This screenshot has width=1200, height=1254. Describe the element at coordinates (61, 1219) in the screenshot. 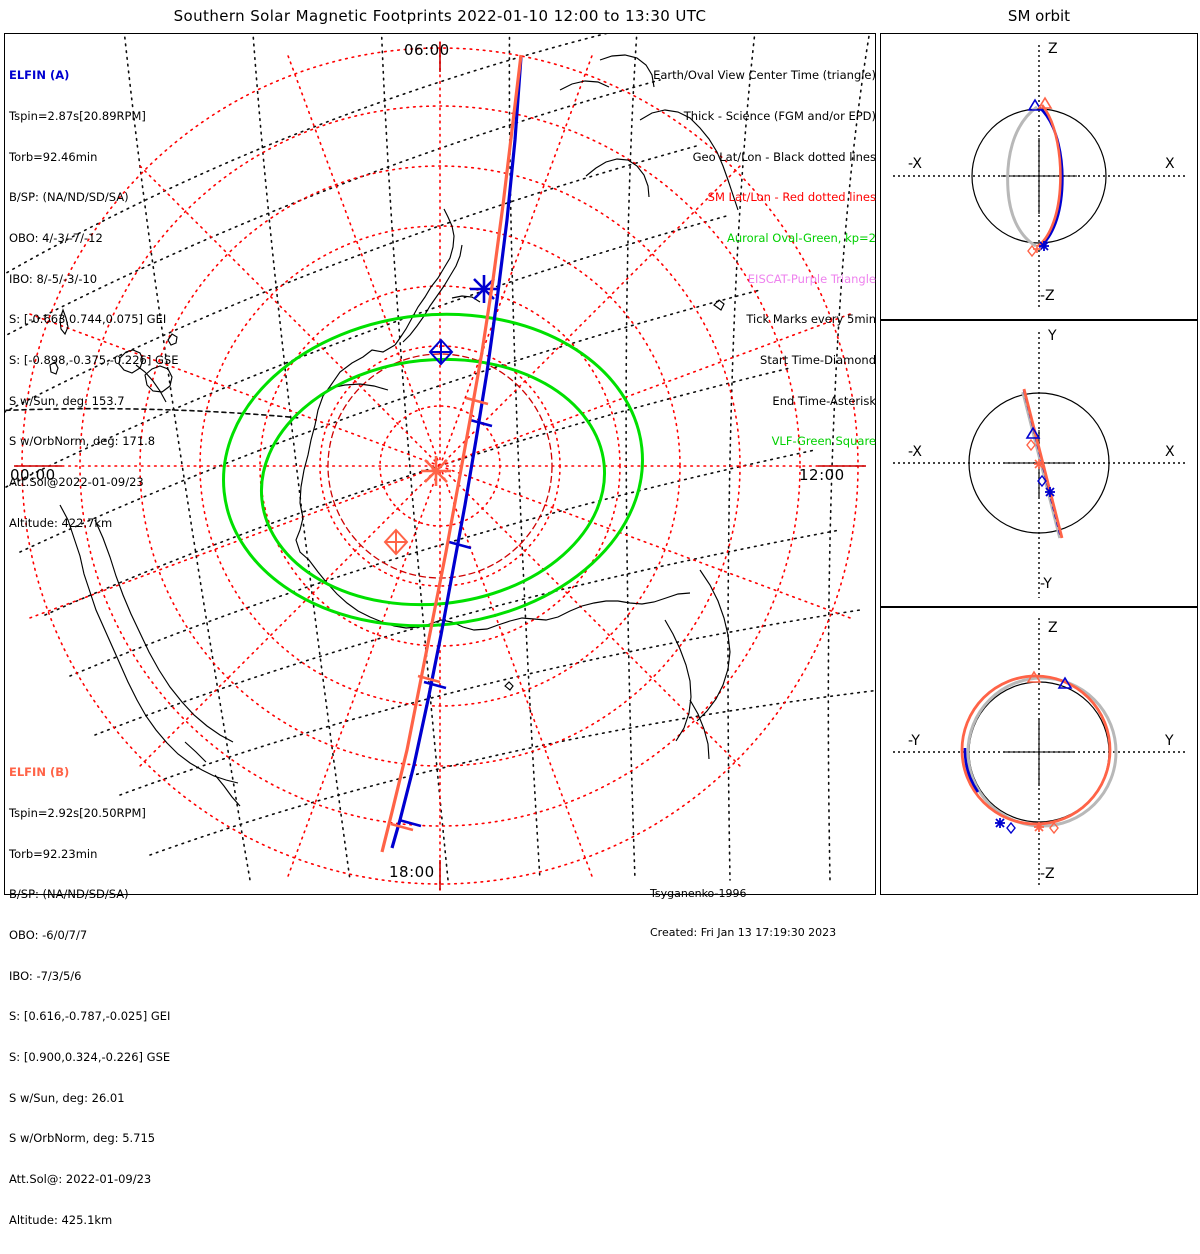

I see `info-b-line: Altitude: 425.1km` at that location.